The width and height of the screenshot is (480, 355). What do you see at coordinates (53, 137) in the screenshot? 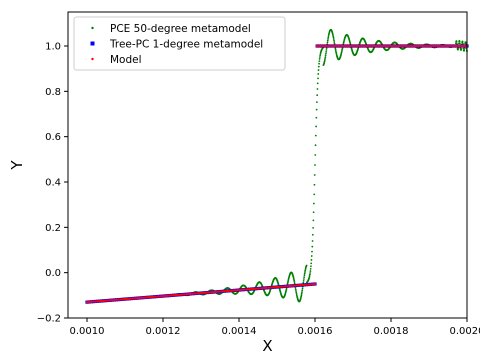
I see `y-tick-label: 0.6` at bounding box center [53, 137].